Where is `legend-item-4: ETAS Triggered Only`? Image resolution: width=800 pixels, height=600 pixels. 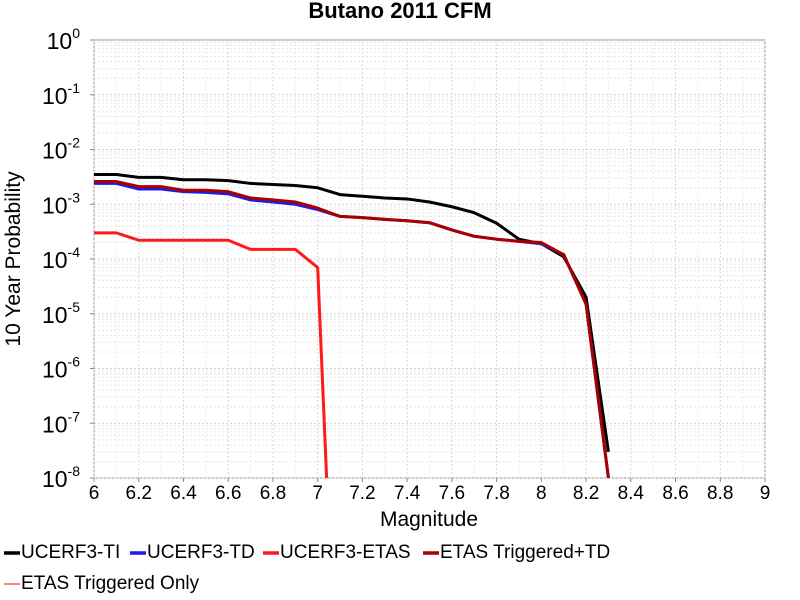
legend-item-4: ETAS Triggered Only is located at coordinates (102, 583).